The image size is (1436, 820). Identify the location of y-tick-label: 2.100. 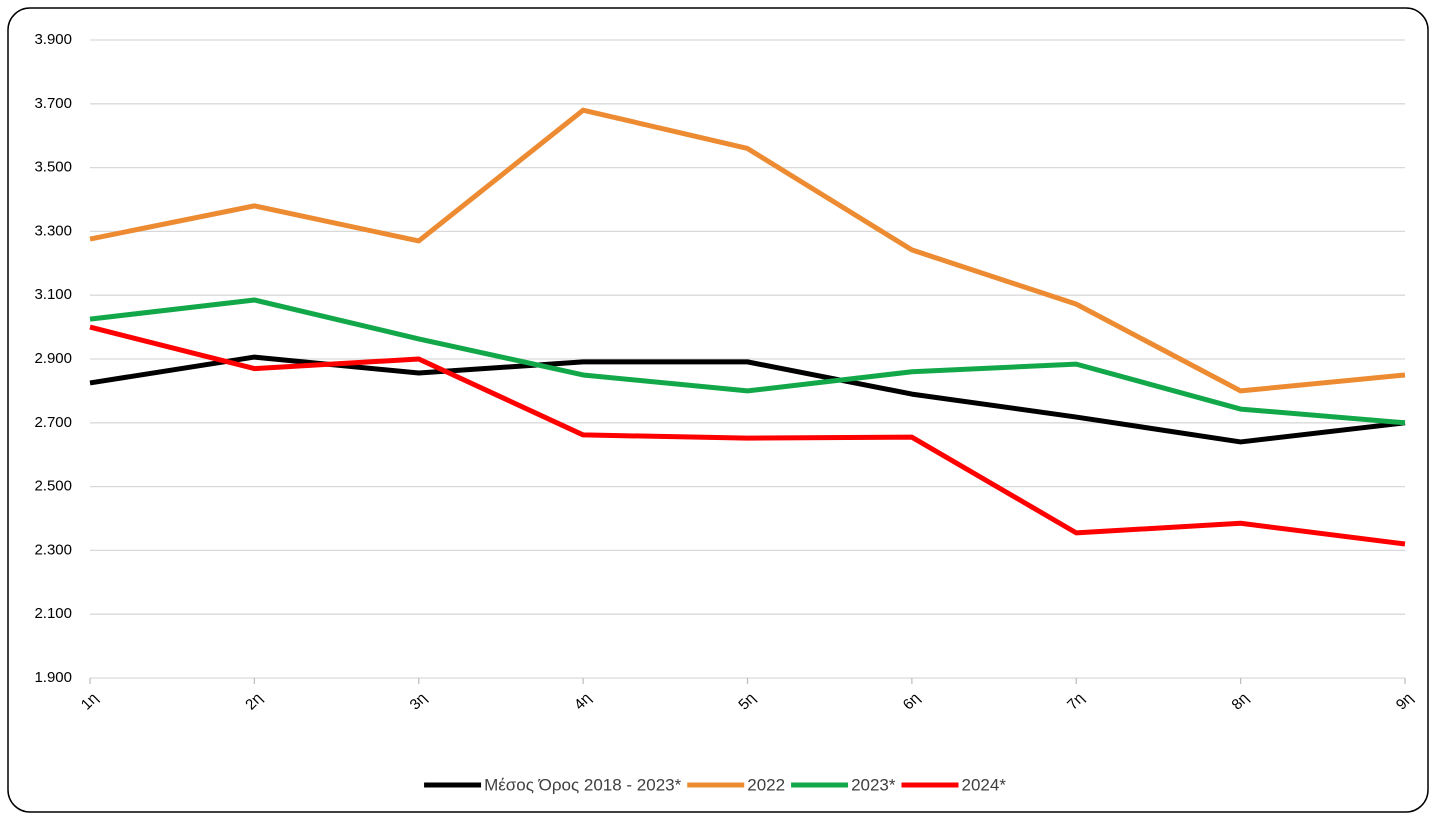
(53, 613).